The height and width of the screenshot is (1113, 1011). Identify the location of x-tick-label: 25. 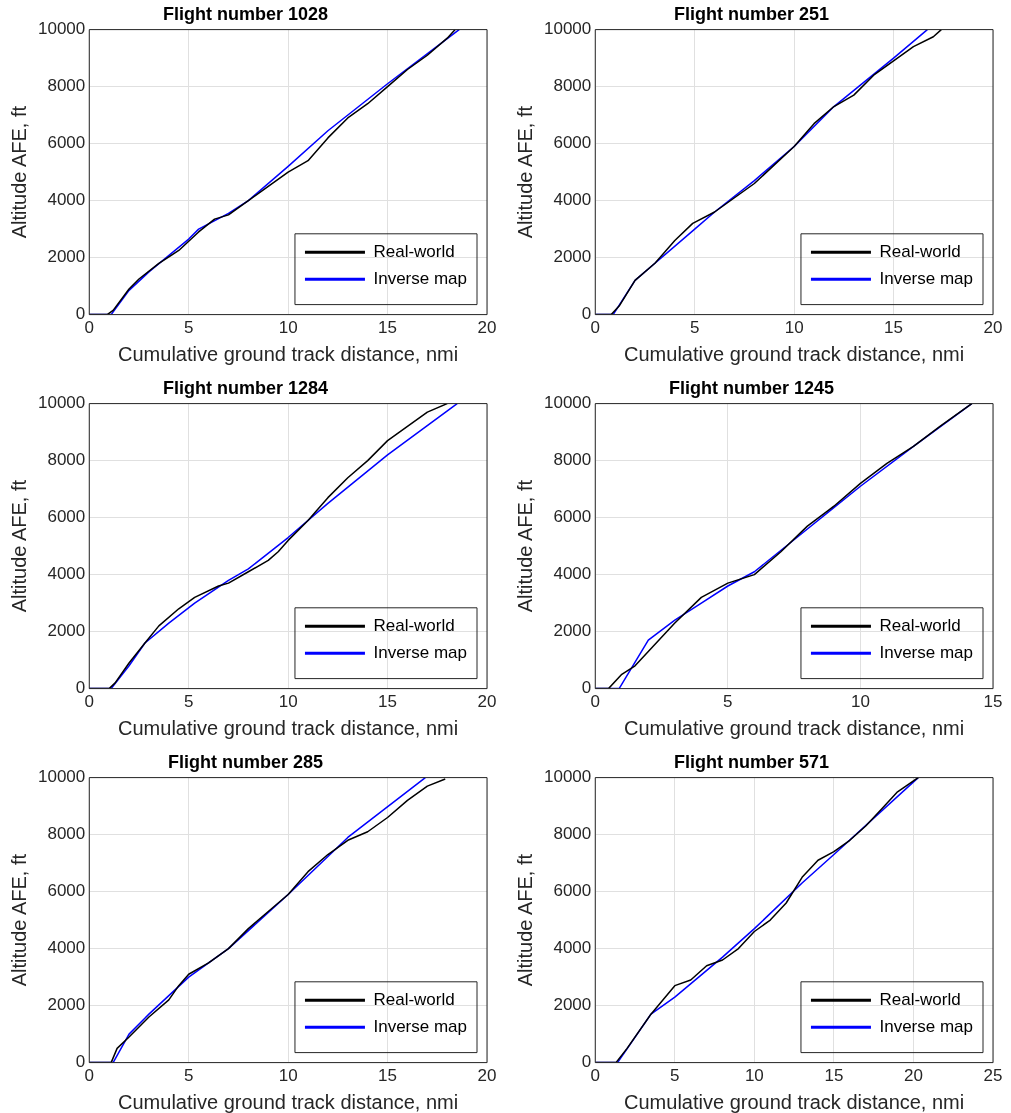
(993, 1076).